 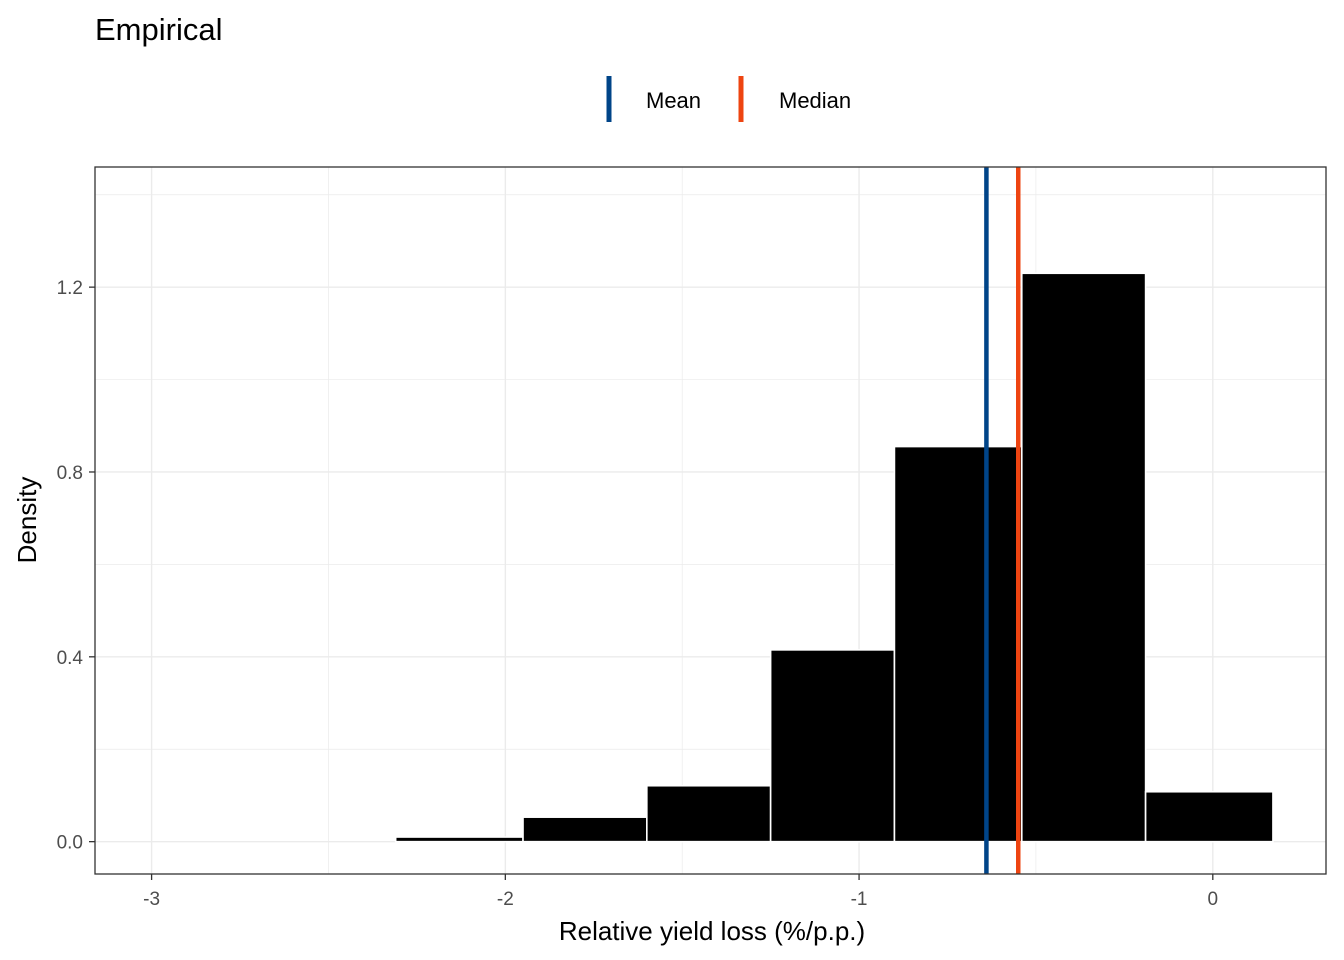 I want to click on legend-label-mean: Mean, so click(x=673, y=100).